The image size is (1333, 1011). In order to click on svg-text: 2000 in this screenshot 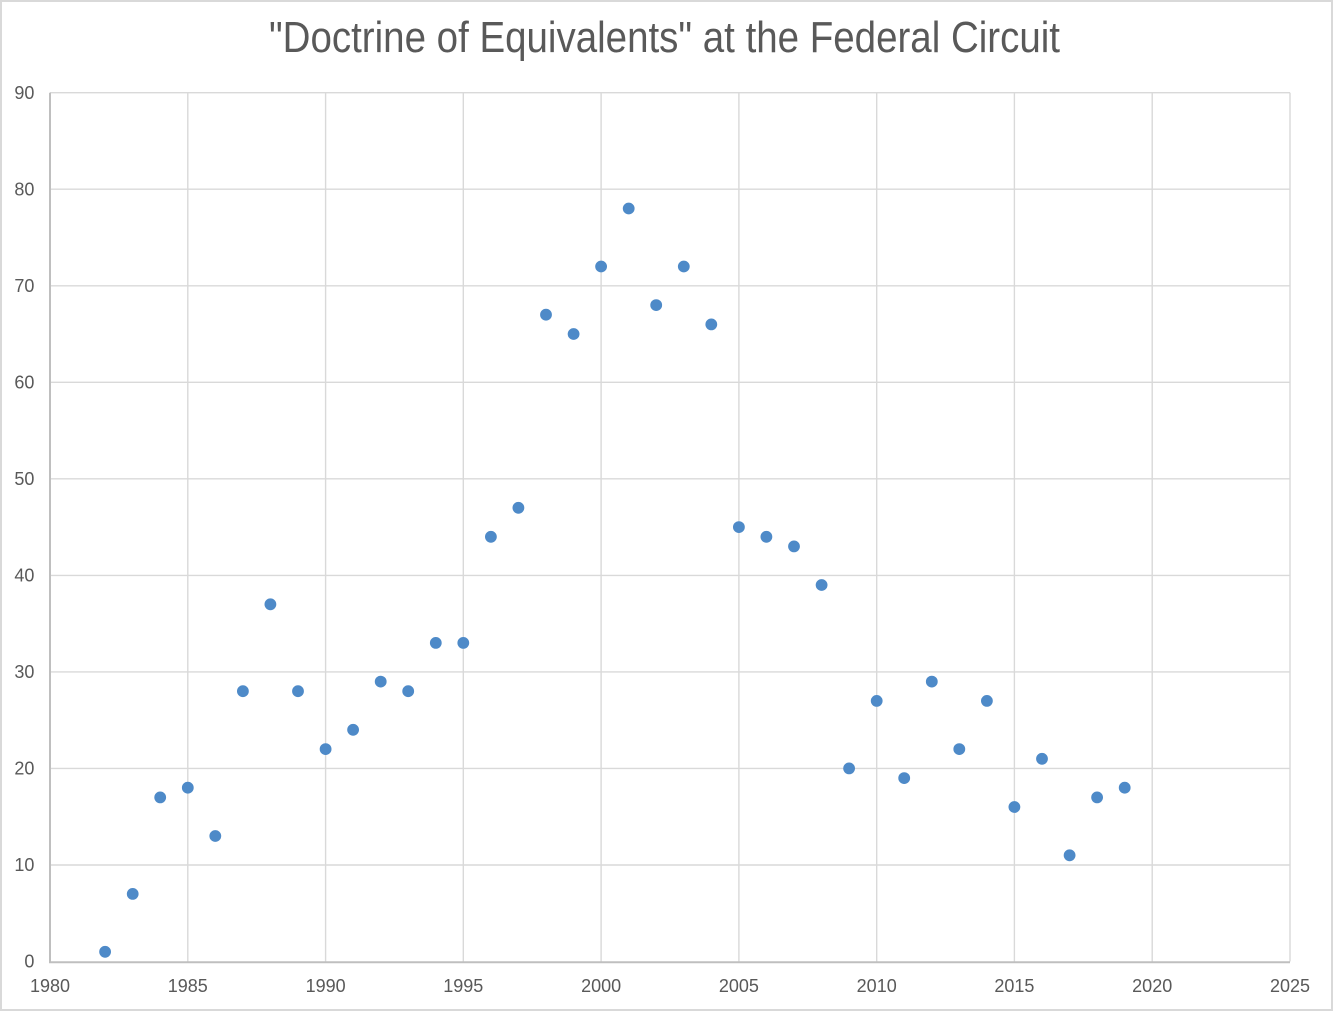, I will do `click(601, 986)`.